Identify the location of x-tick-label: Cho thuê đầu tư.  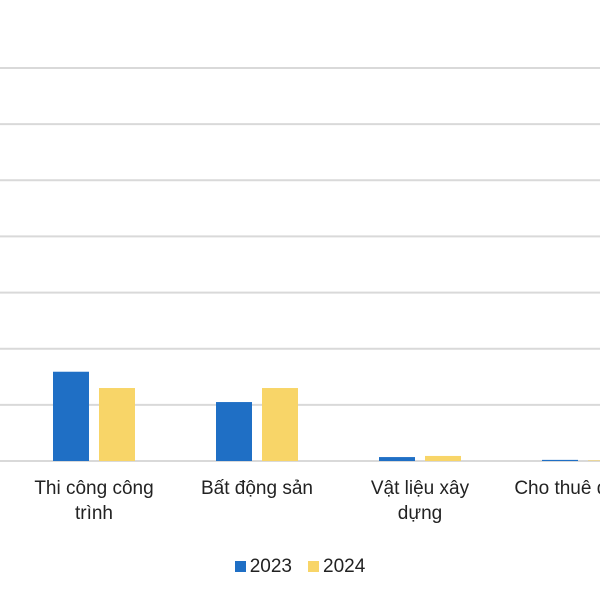
(557, 488).